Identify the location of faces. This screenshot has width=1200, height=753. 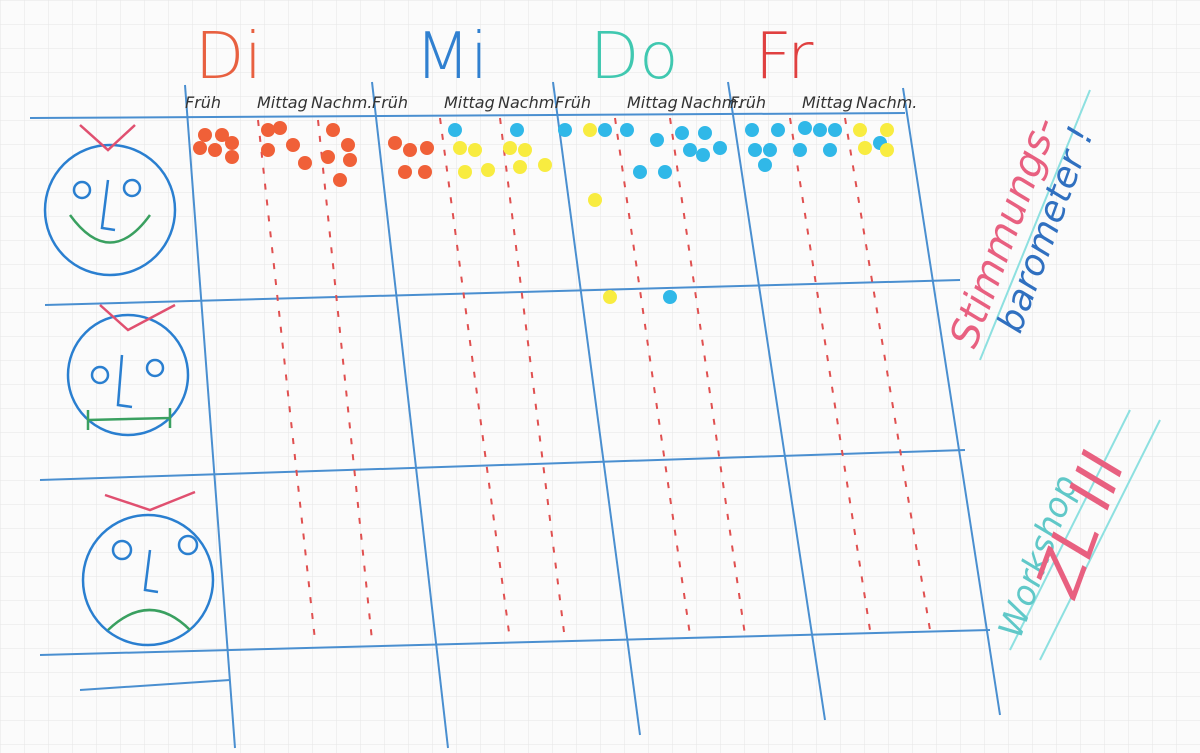
(129, 385).